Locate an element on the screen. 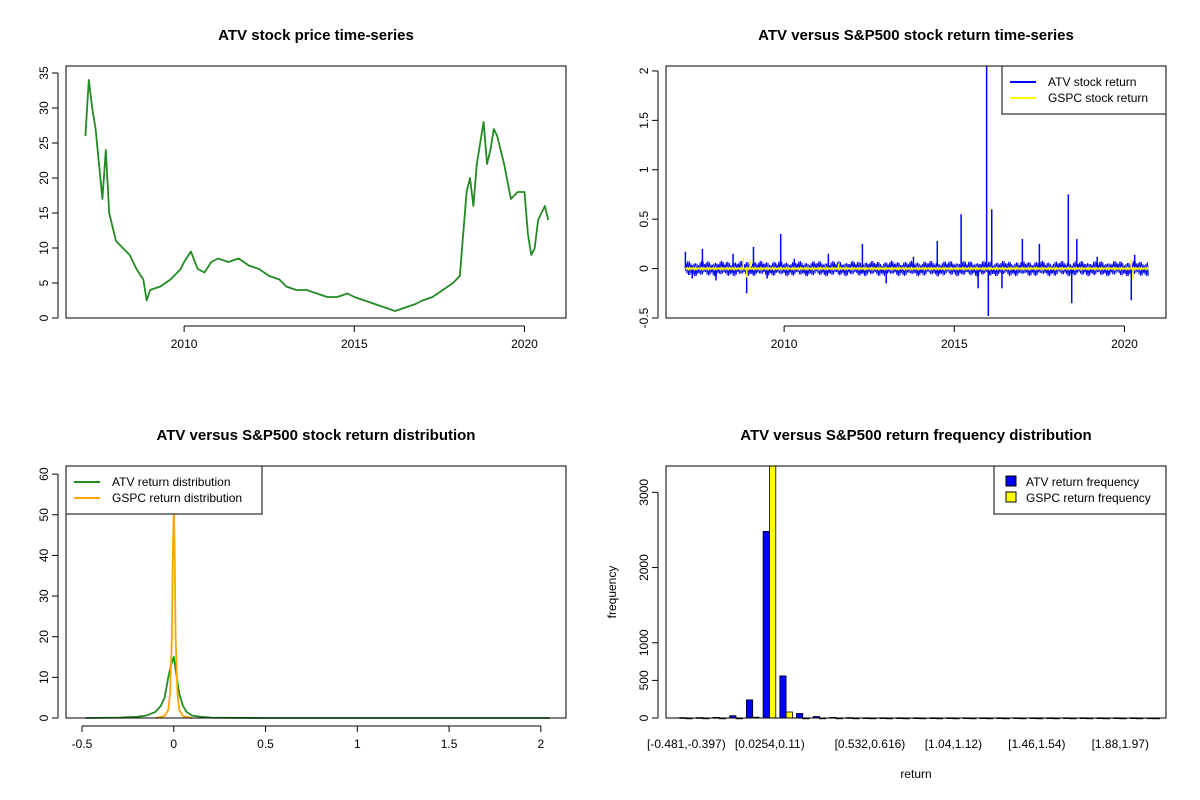 This screenshot has width=1200, height=800. y-tick-label: -0.5 is located at coordinates (644, 317).